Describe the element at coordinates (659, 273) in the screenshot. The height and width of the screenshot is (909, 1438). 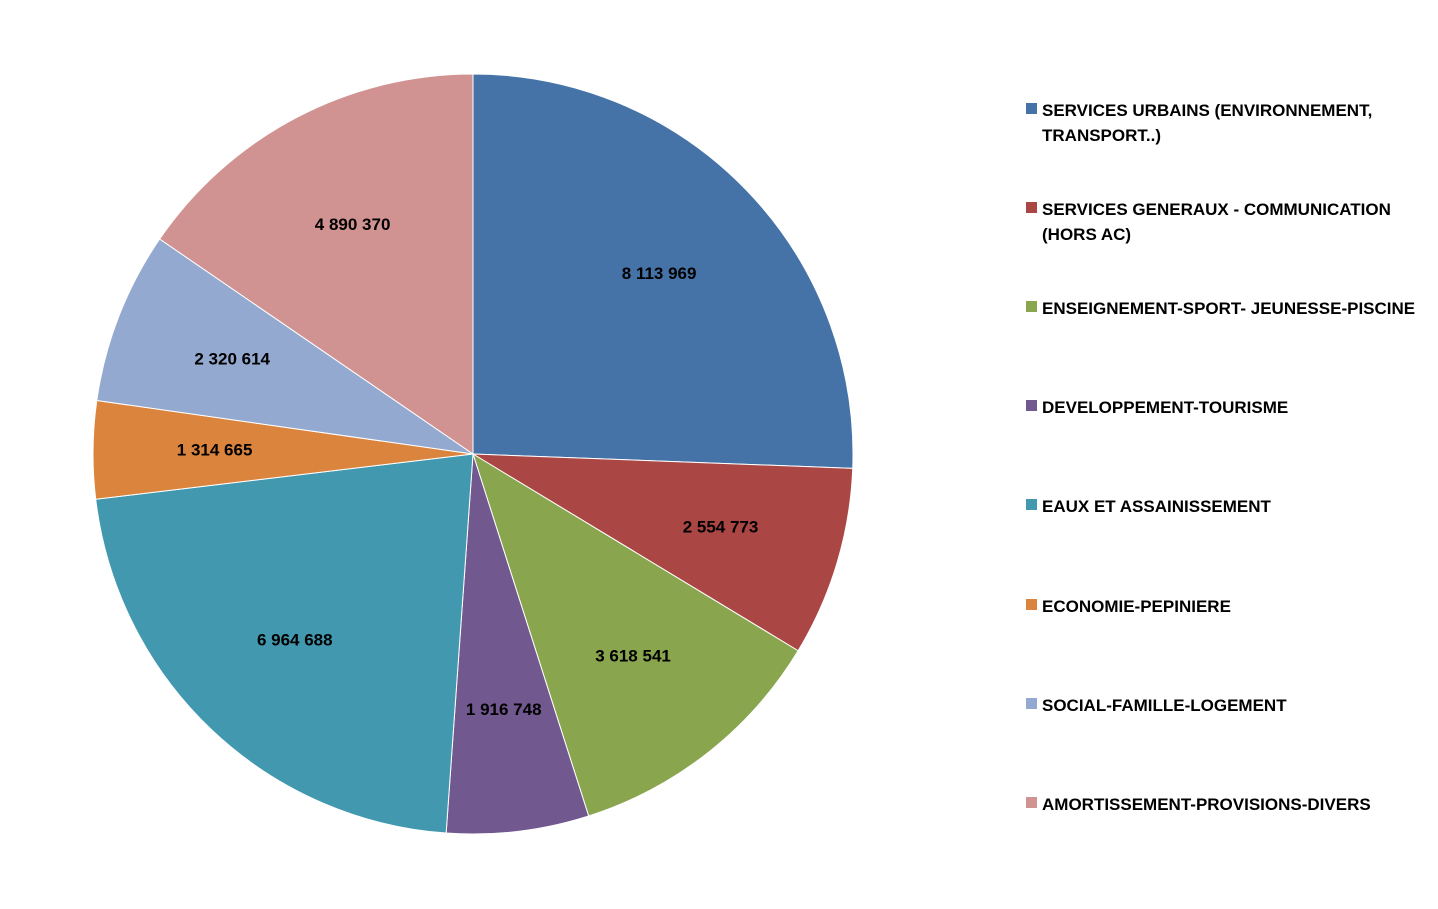
I see `slice-data-label: 8 113 969` at that location.